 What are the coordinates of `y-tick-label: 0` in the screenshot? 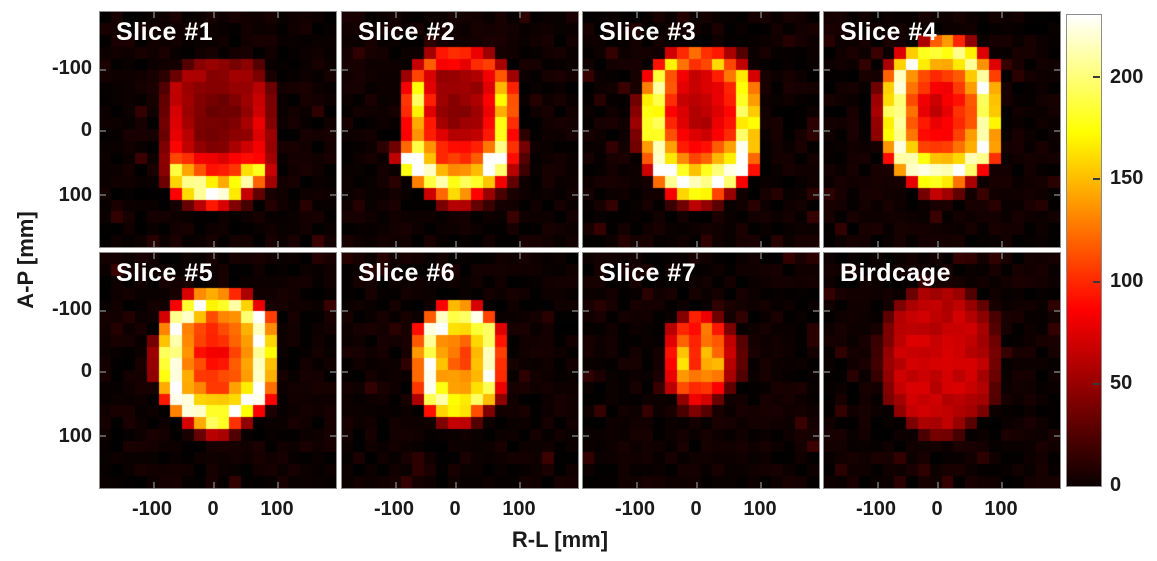 It's located at (86, 130).